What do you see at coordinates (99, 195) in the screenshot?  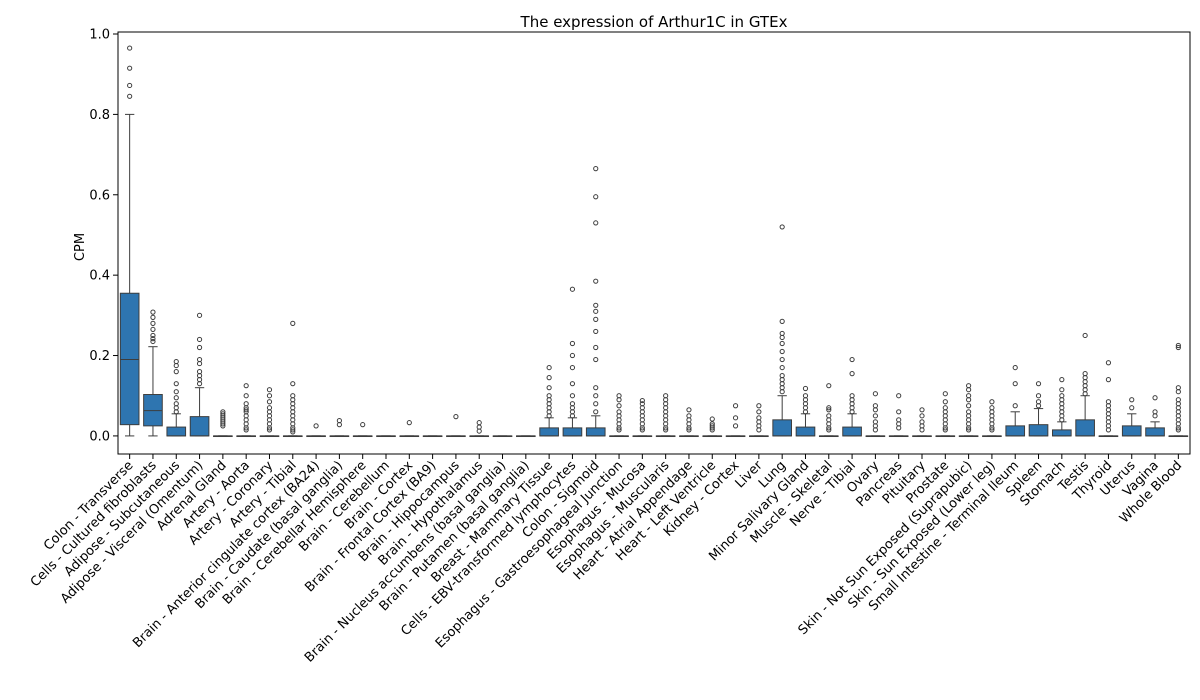 I see `y-tick-label: 0.6` at bounding box center [99, 195].